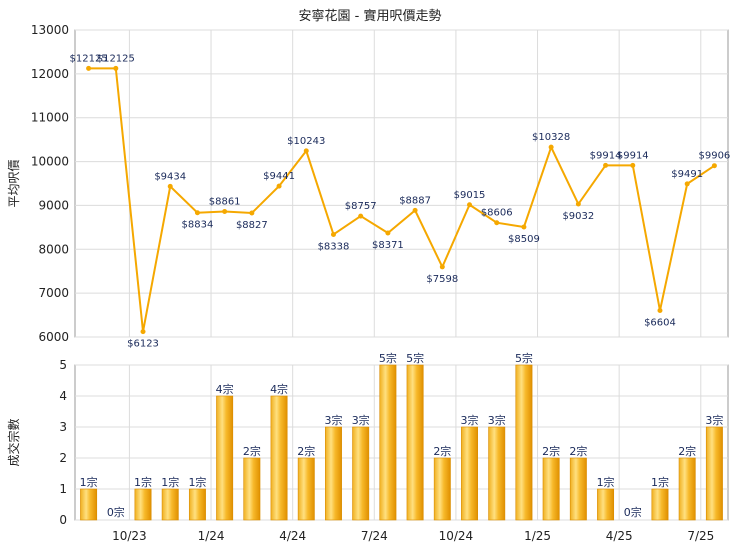 This screenshot has width=740, height=554. Describe the element at coordinates (63, 396) in the screenshot. I see `volume-y-tick-label: 4` at that location.